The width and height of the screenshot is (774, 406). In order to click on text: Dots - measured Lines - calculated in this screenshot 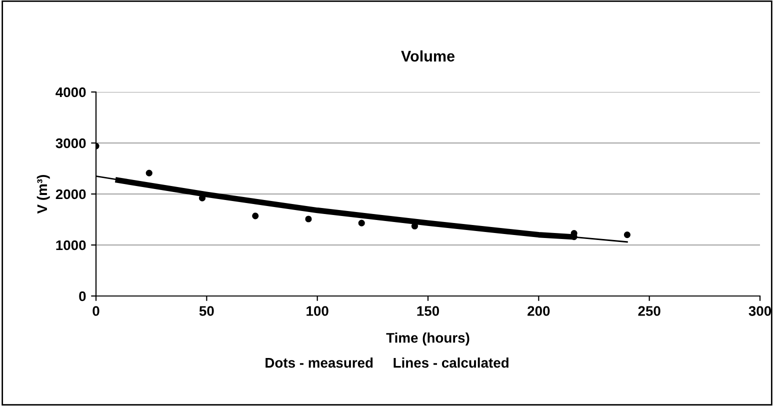, I will do `click(387, 363)`.